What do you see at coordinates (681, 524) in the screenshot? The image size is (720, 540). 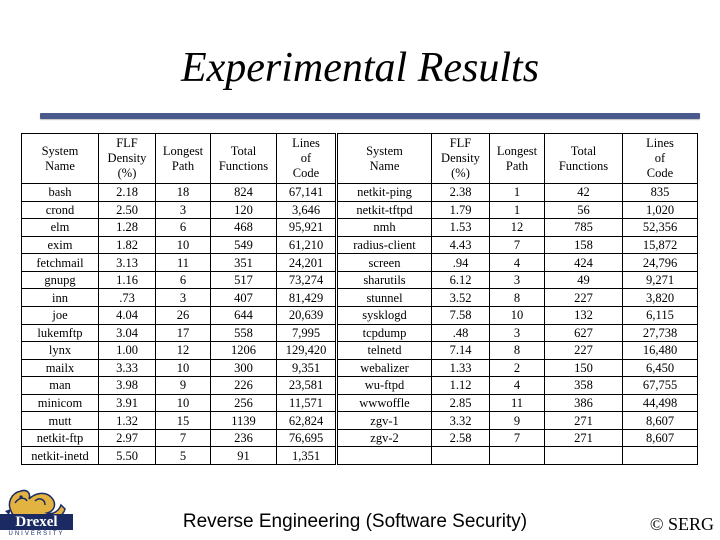 I see `copyright-notice: © SERG` at bounding box center [681, 524].